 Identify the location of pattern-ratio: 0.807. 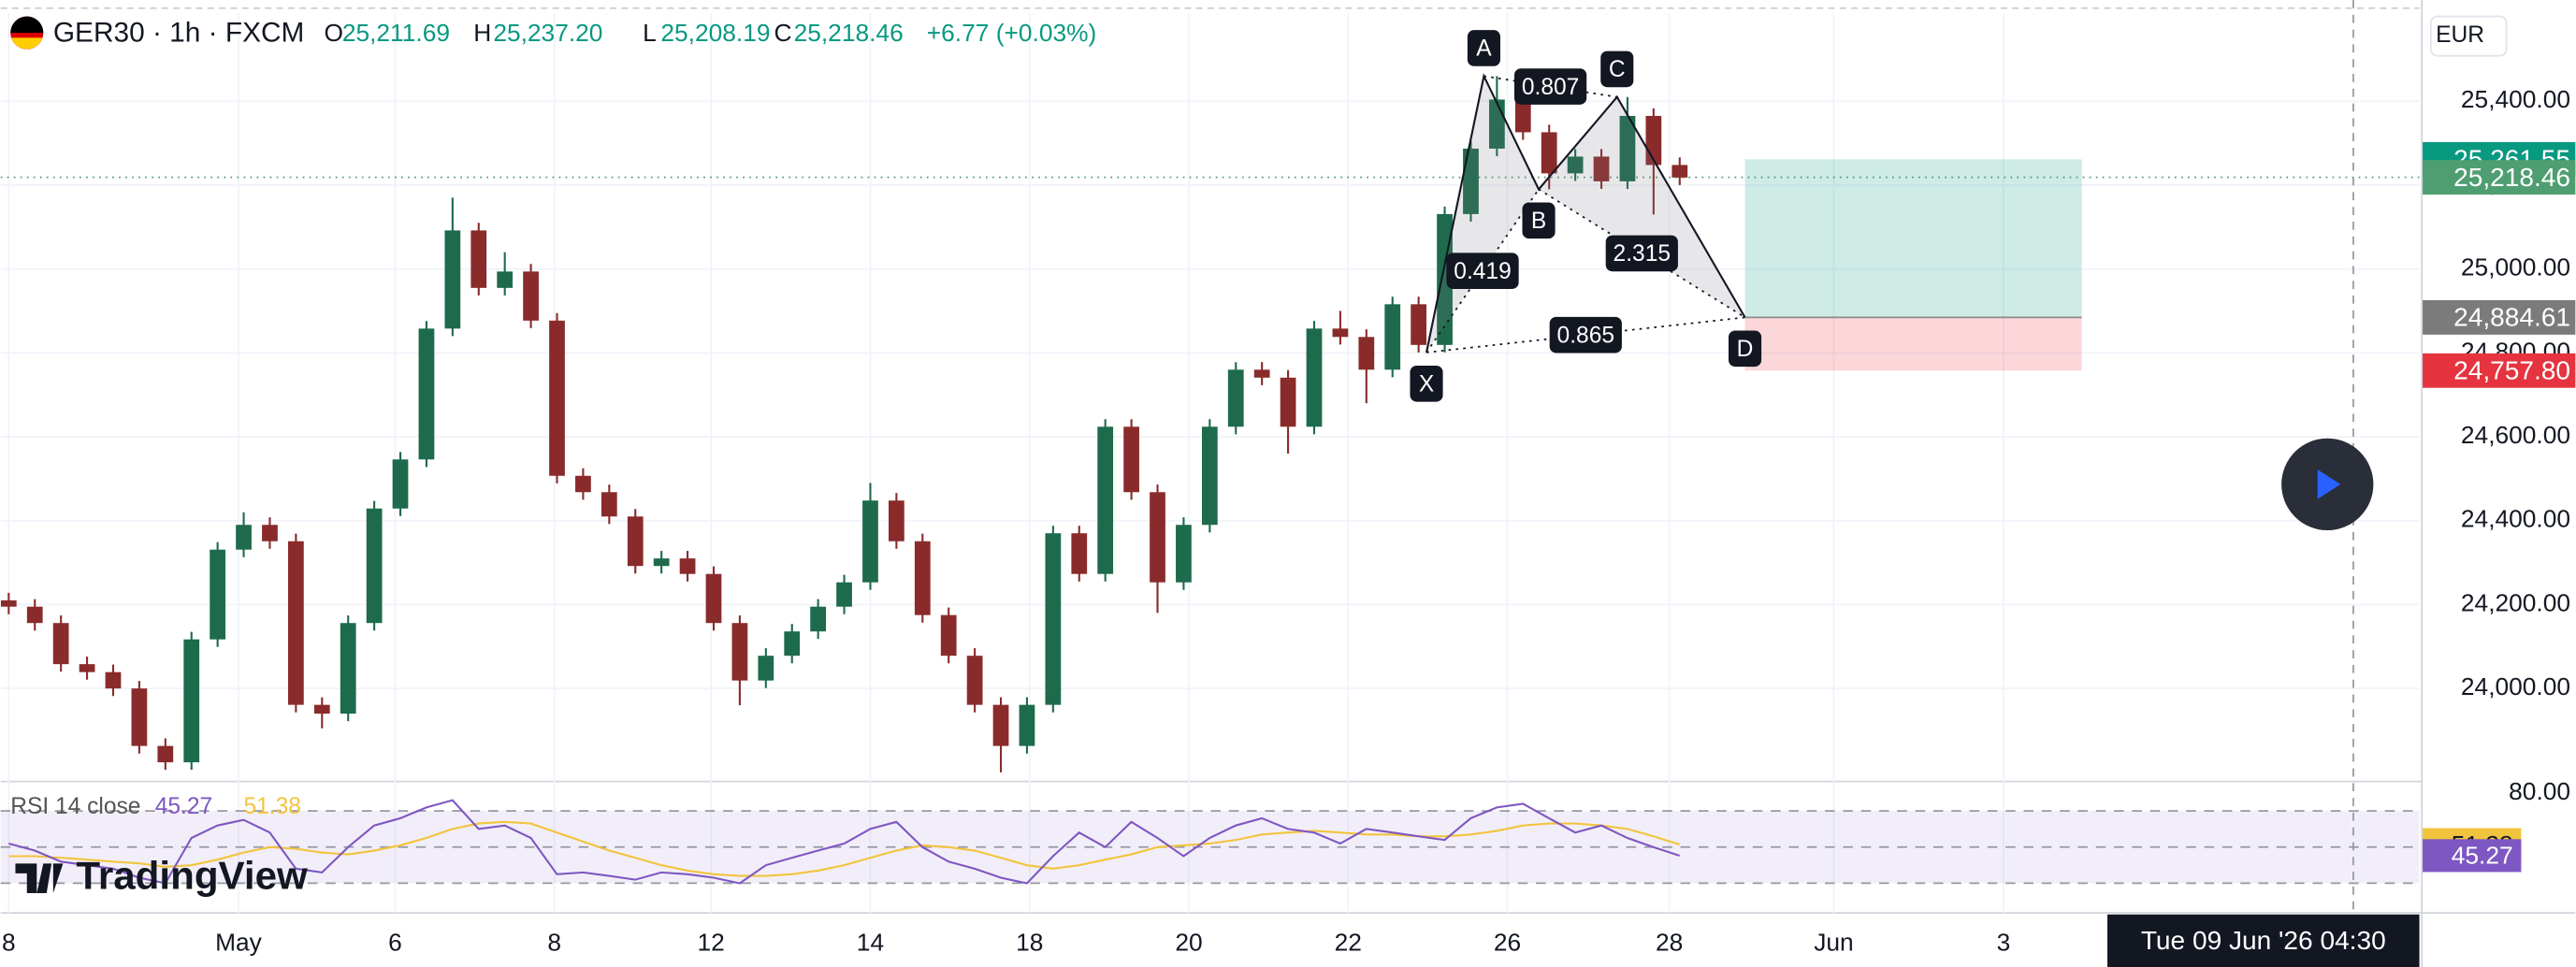
(1550, 88).